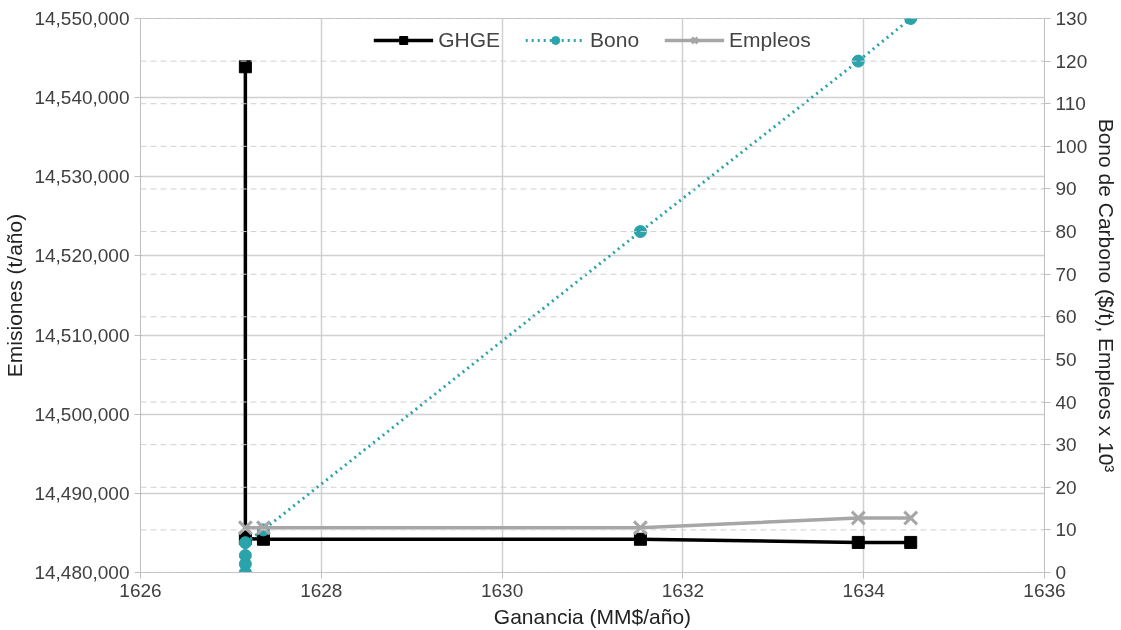 The width and height of the screenshot is (1121, 630). Describe the element at coordinates (770, 40) in the screenshot. I see `legend-label: Empleos` at that location.